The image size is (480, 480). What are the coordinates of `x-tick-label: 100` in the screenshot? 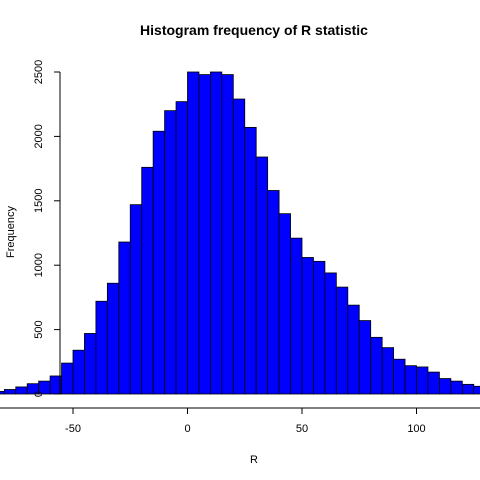 It's located at (416, 429).